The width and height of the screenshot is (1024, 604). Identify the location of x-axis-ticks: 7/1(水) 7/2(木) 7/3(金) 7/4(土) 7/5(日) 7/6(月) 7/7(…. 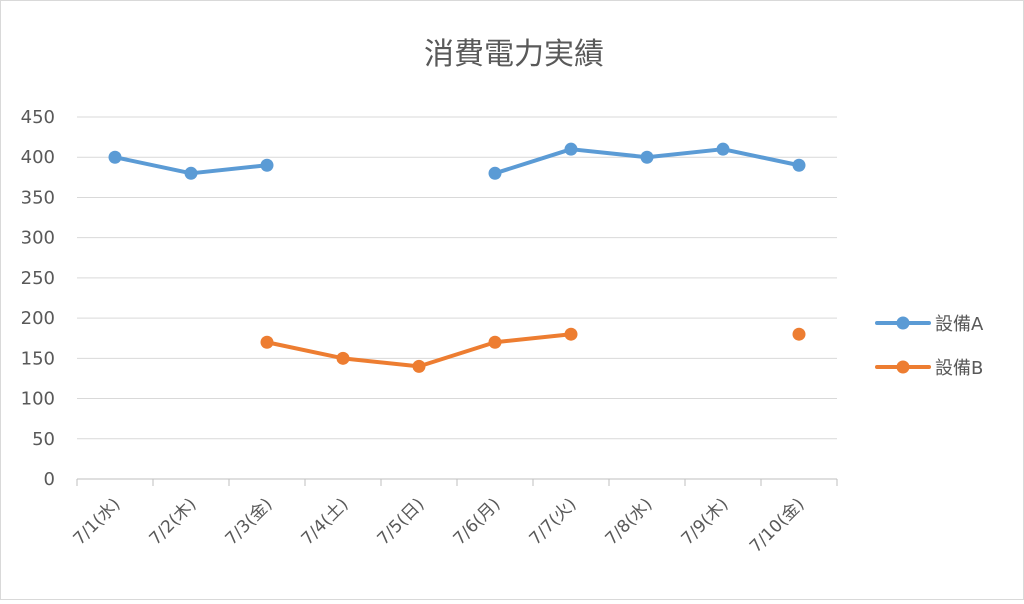
(439, 525).